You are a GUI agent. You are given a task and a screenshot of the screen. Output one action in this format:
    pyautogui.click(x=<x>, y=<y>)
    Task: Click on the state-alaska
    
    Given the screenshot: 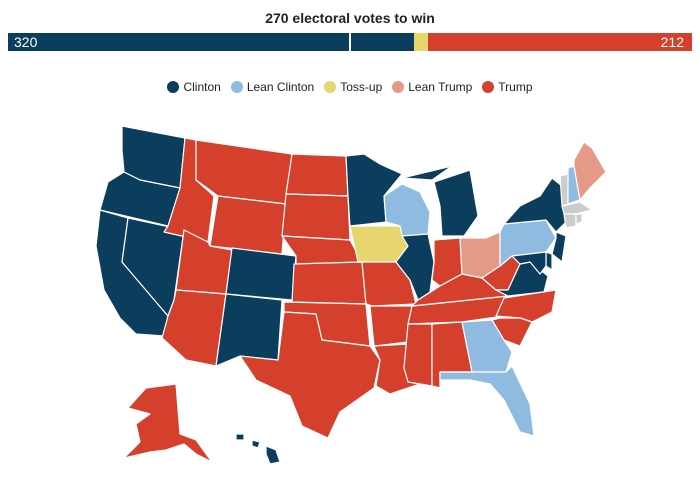 What is the action you would take?
    pyautogui.click(x=168, y=423)
    